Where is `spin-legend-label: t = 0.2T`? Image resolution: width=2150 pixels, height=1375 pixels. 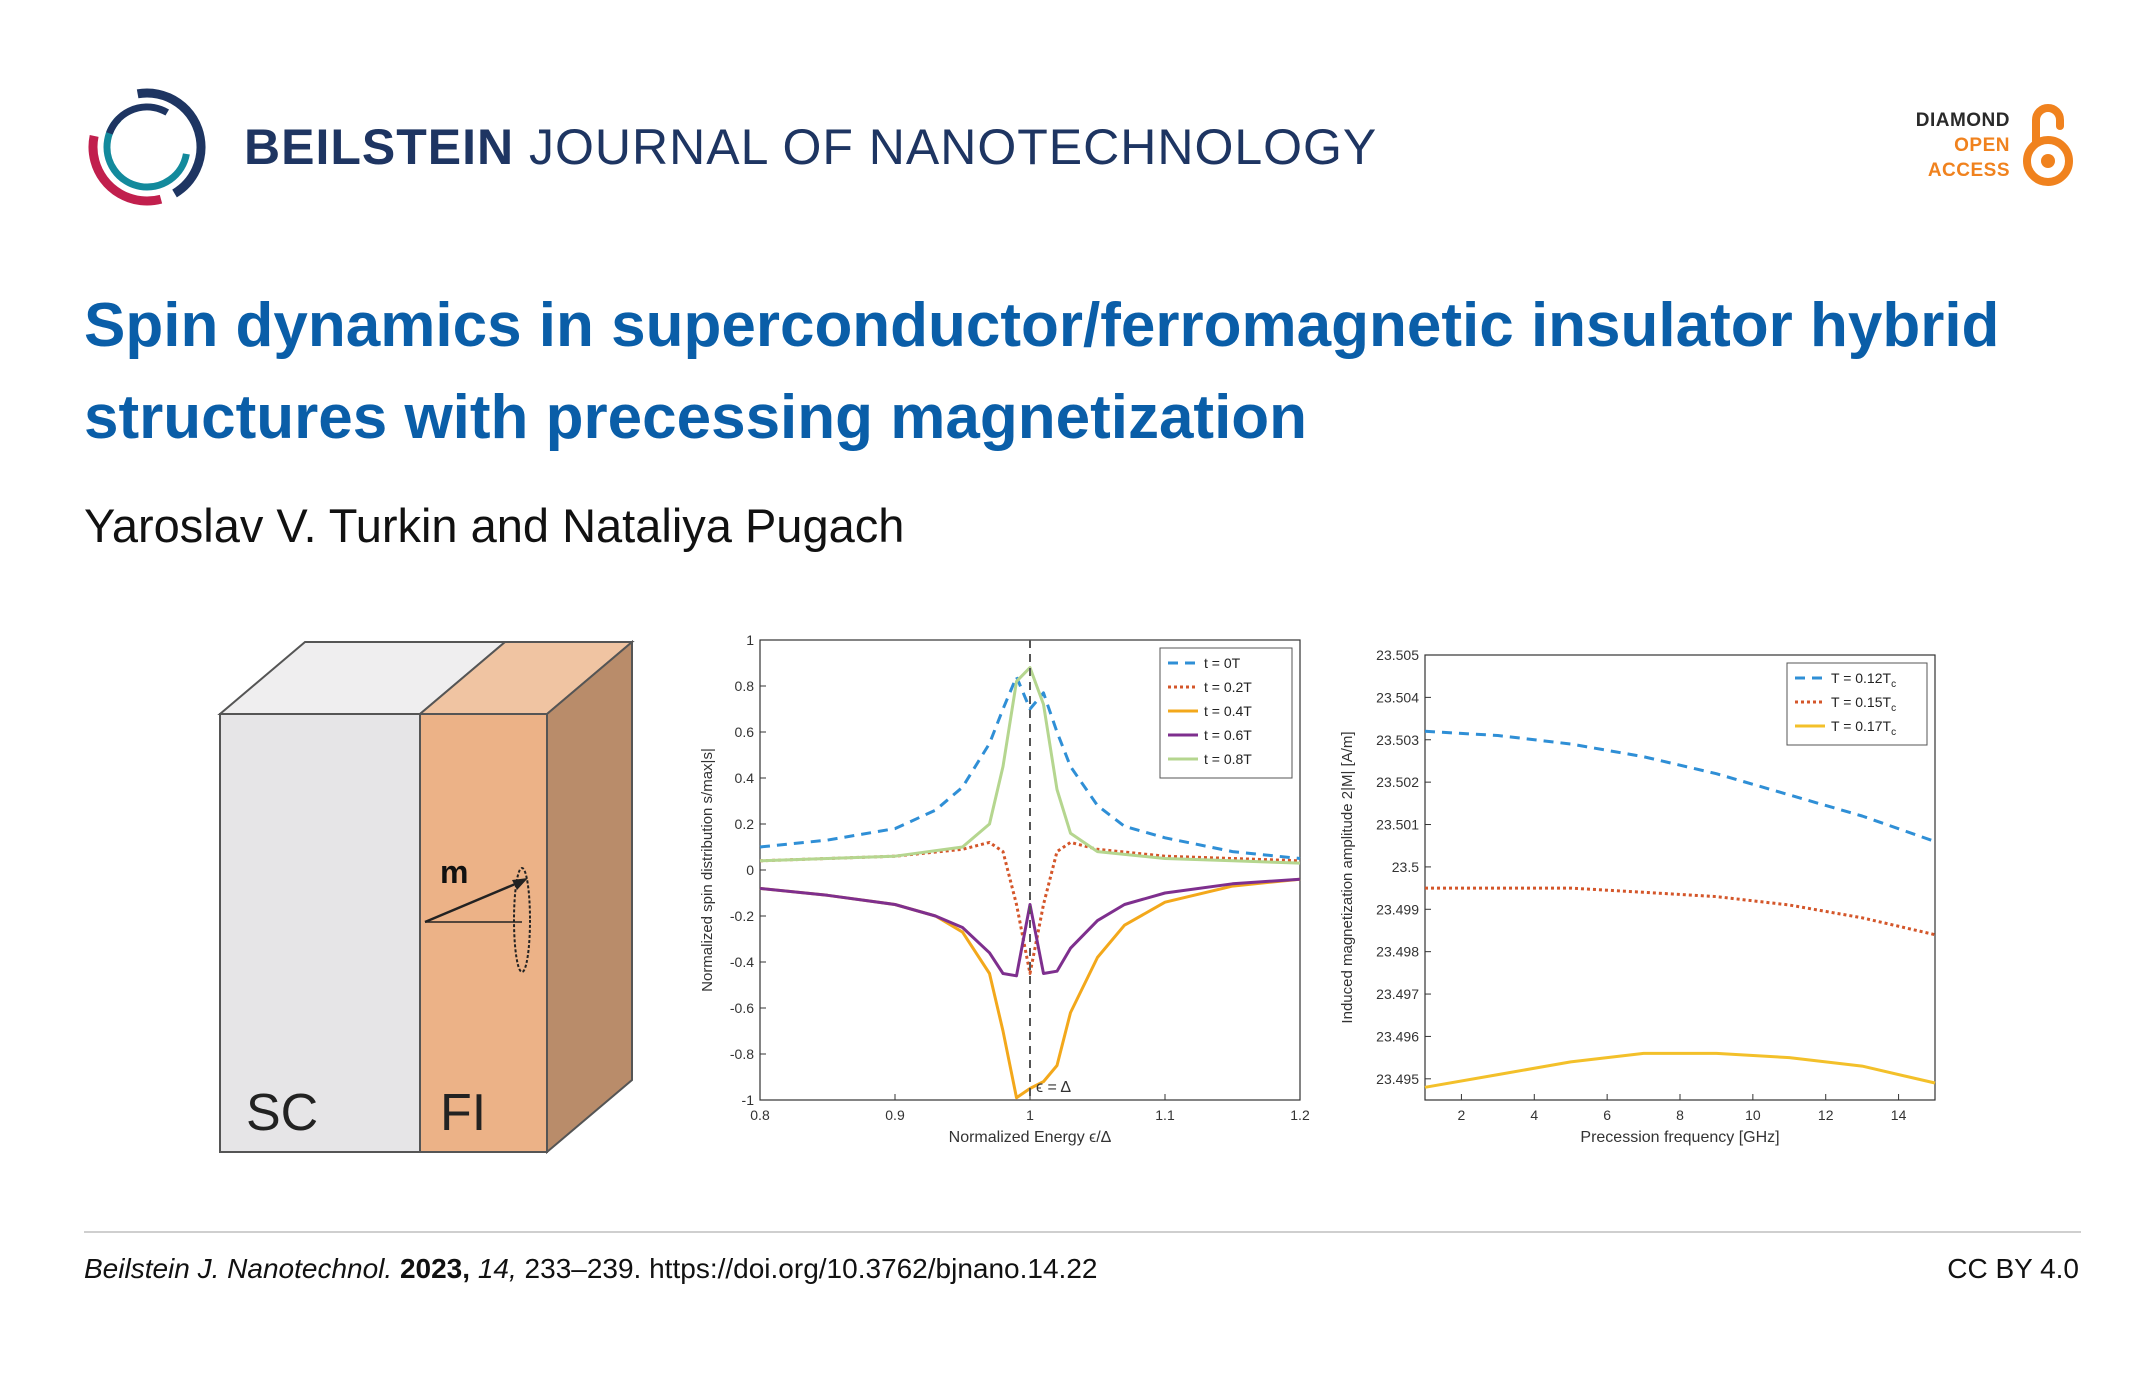 spin-legend-label: t = 0.2T is located at coordinates (1228, 687).